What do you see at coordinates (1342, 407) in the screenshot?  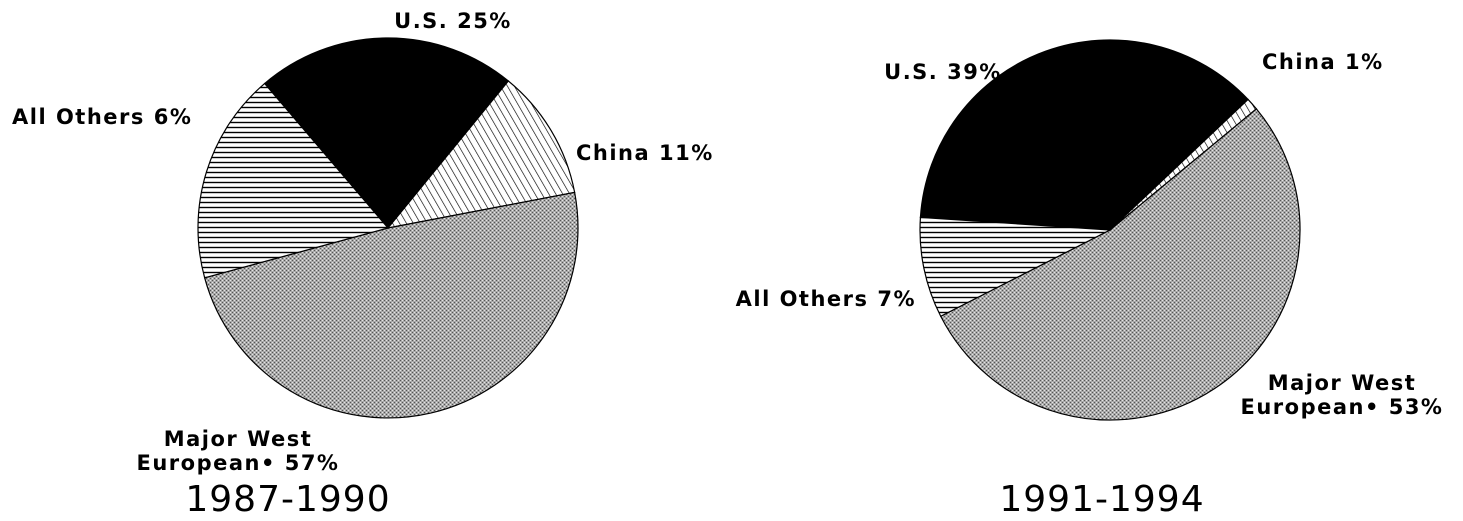 I see `slice-label-line: European• 53%` at bounding box center [1342, 407].